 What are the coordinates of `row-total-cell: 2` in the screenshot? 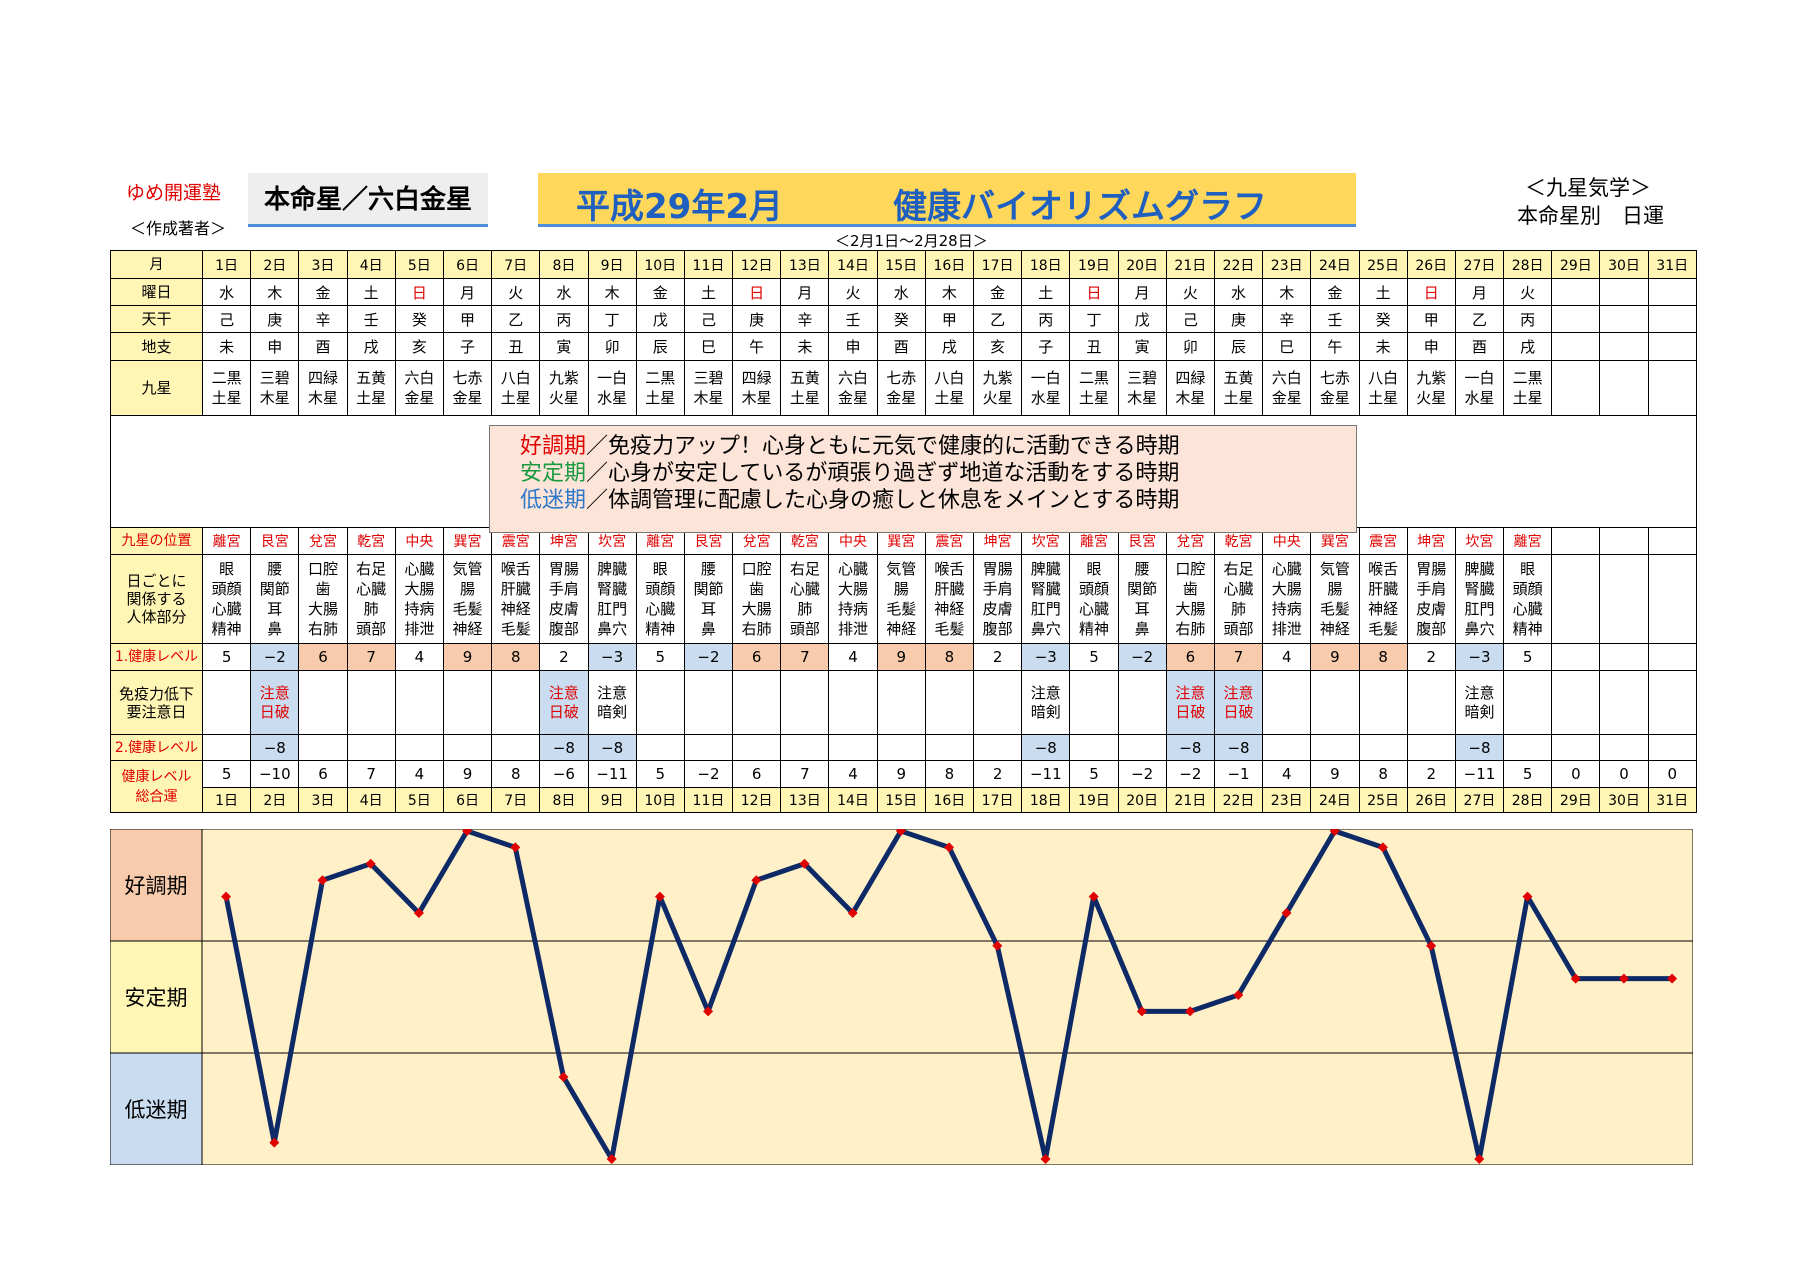 It's located at (1431, 774).